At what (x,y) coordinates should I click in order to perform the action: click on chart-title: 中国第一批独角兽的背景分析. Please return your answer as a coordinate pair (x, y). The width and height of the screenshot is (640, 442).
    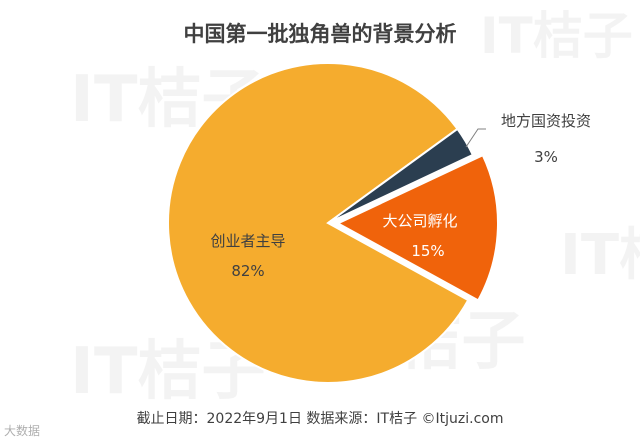
    Looking at the image, I should click on (320, 34).